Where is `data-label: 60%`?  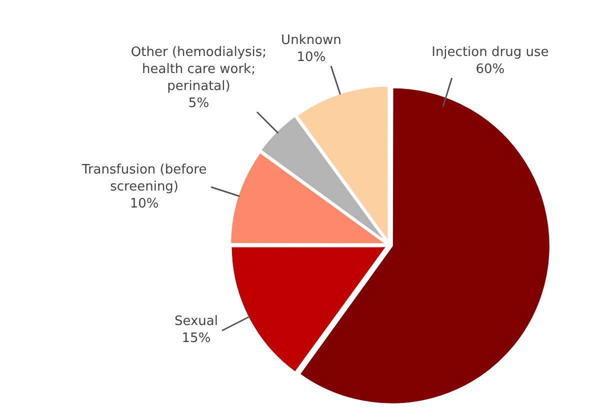
data-label: 60% is located at coordinates (490, 69).